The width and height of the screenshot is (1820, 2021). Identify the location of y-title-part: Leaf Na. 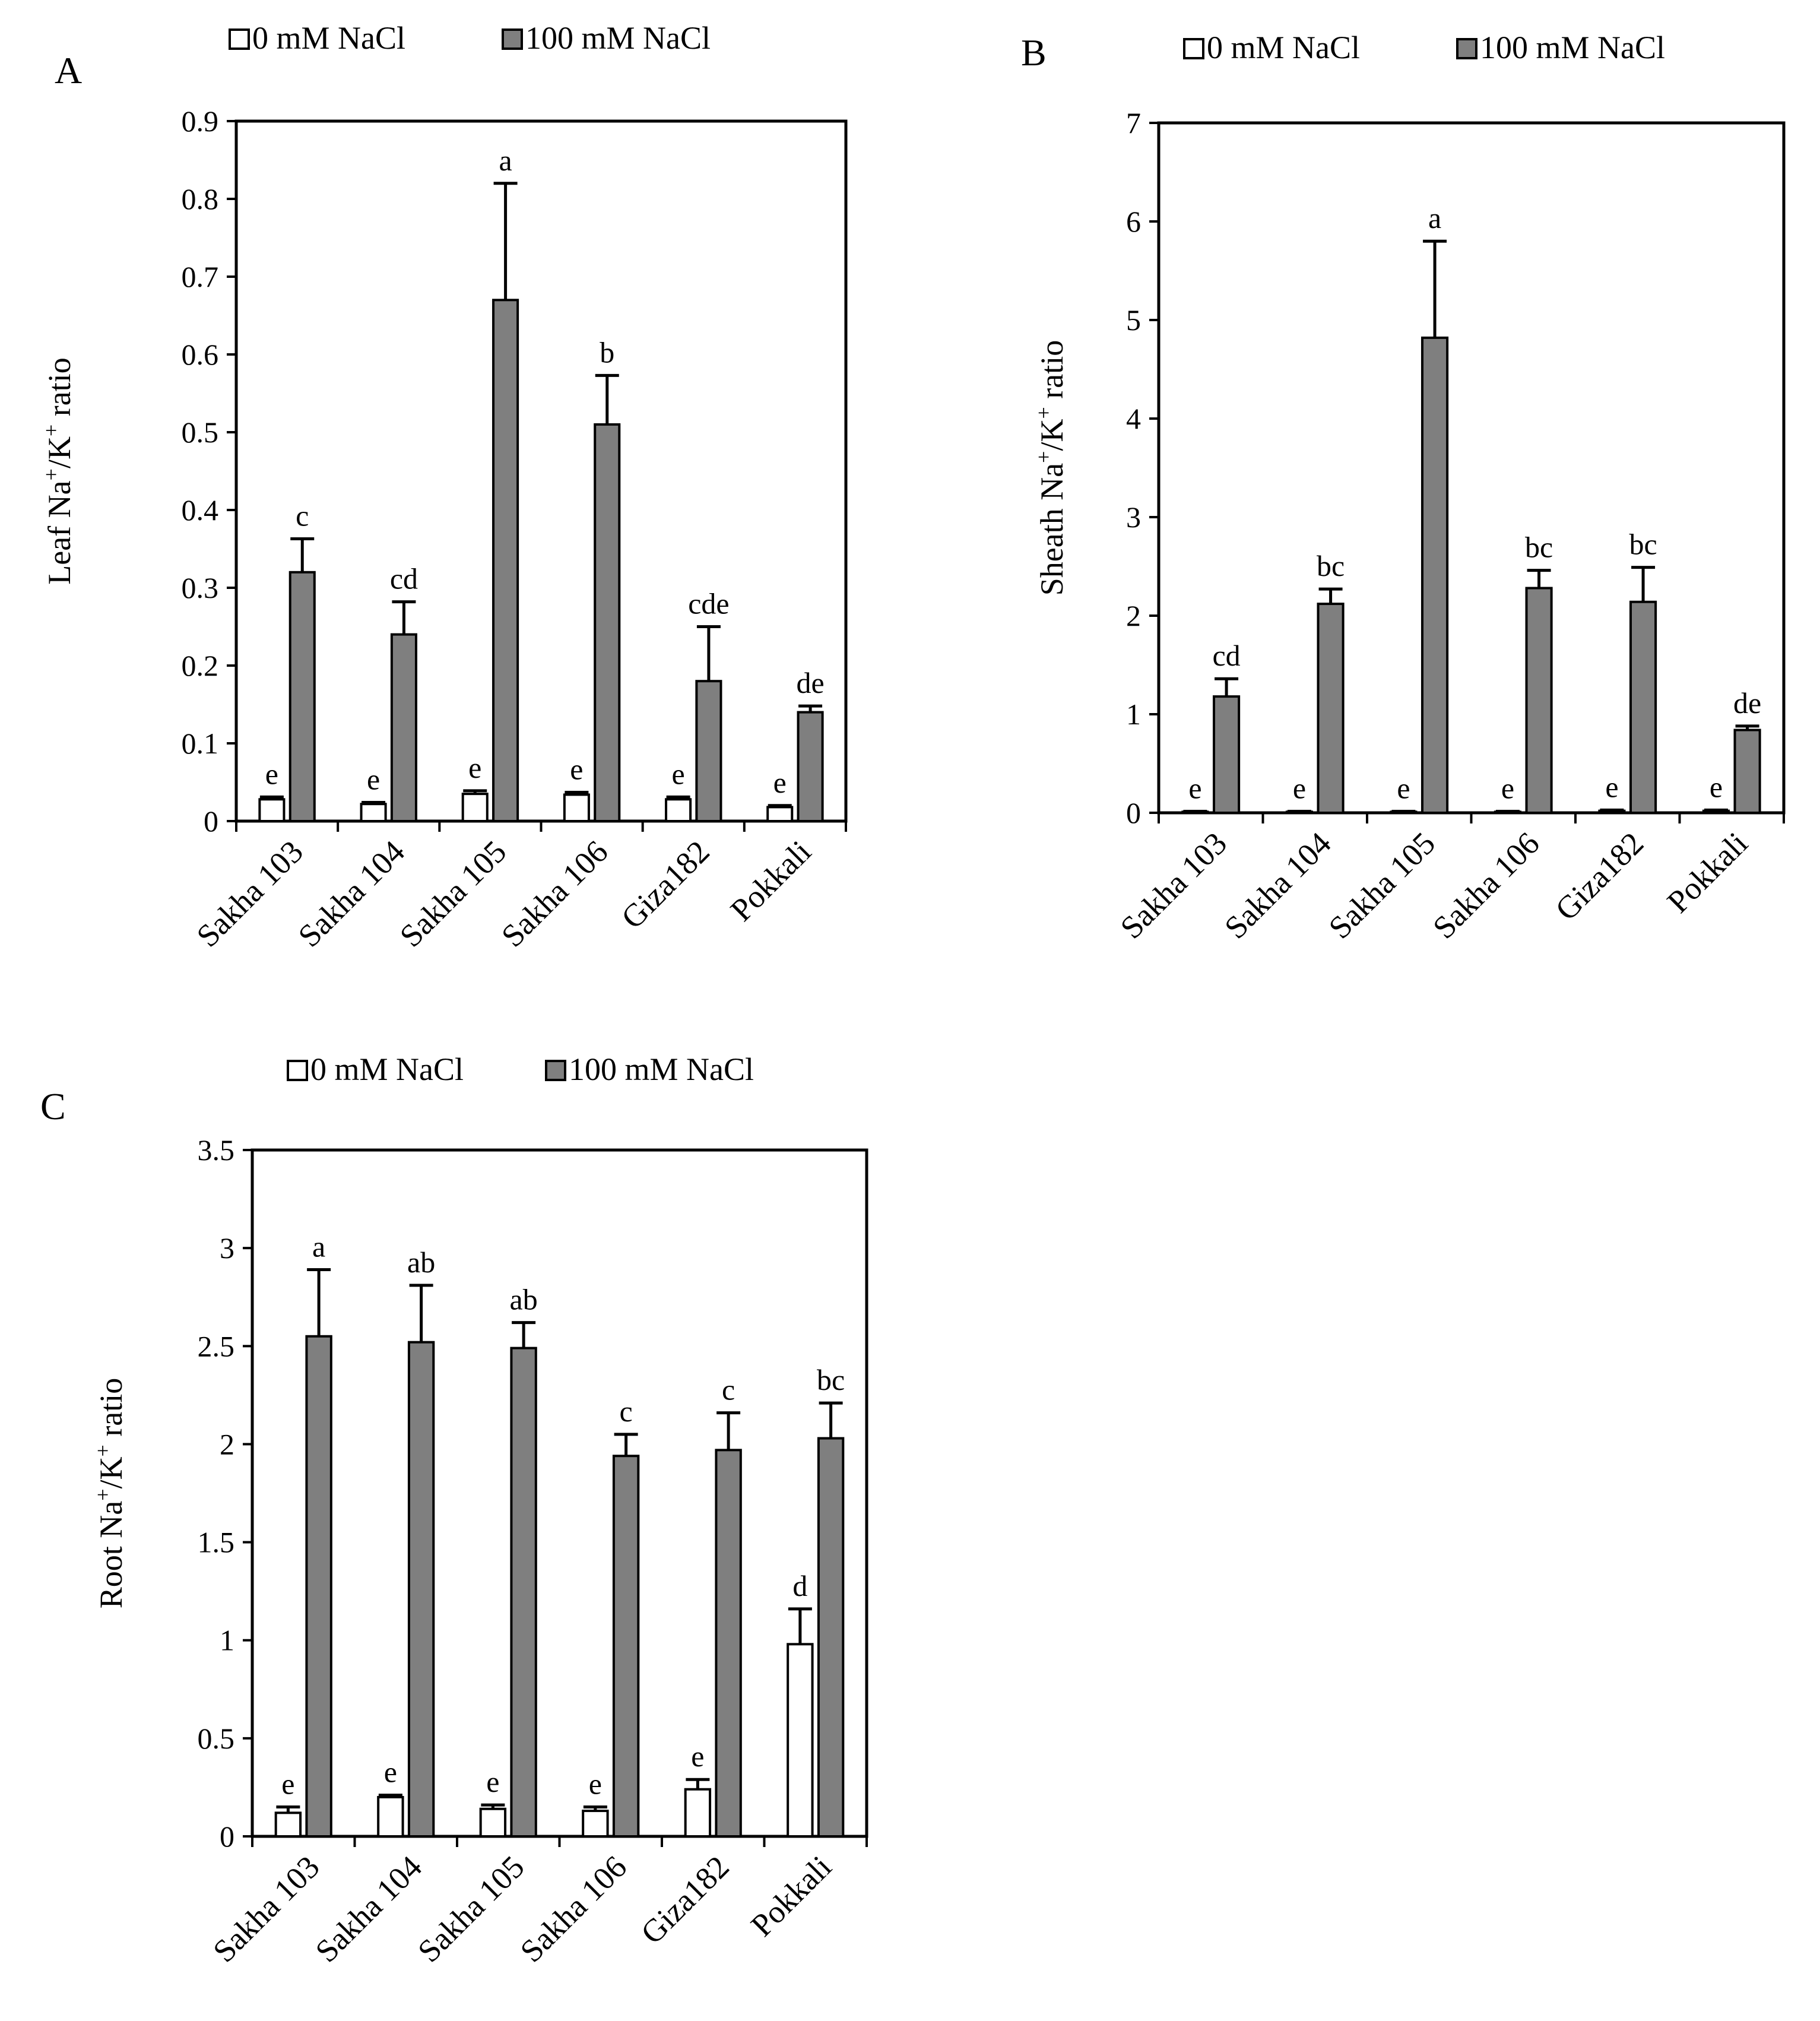
(59, 532).